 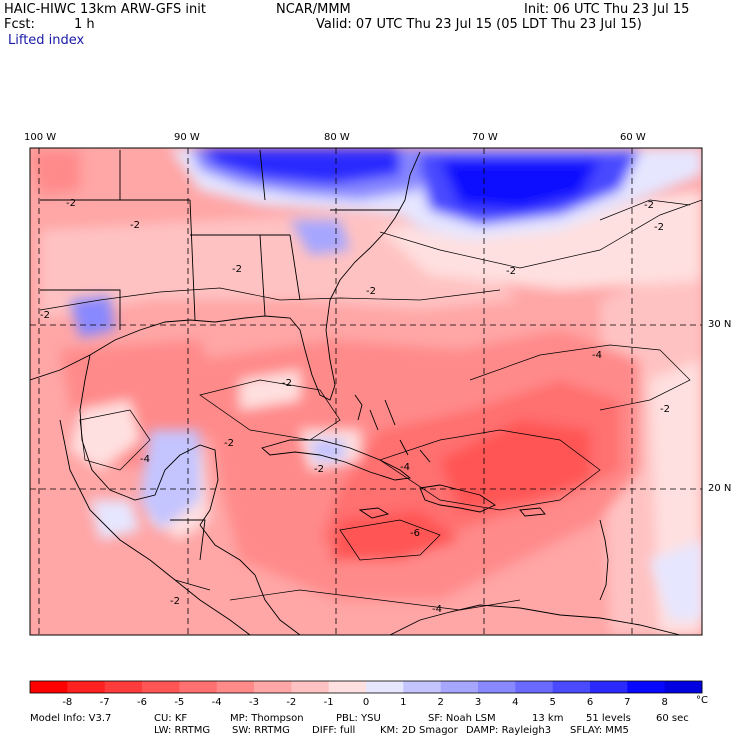 I want to click on colorbar-tick-label: -7, so click(x=104, y=702).